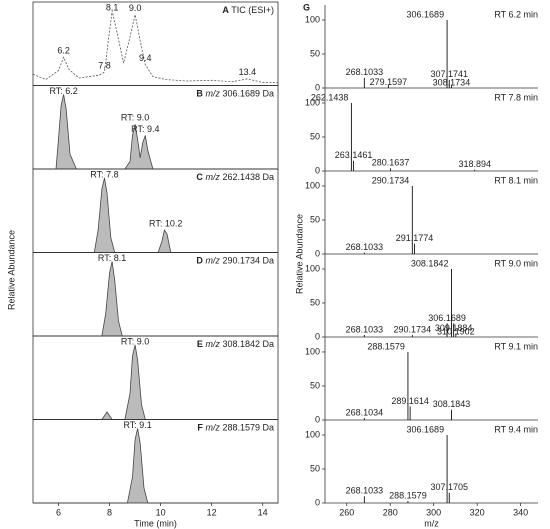  Describe the element at coordinates (449, 74) in the screenshot. I see `peak-mz-label: 307.1741` at that location.